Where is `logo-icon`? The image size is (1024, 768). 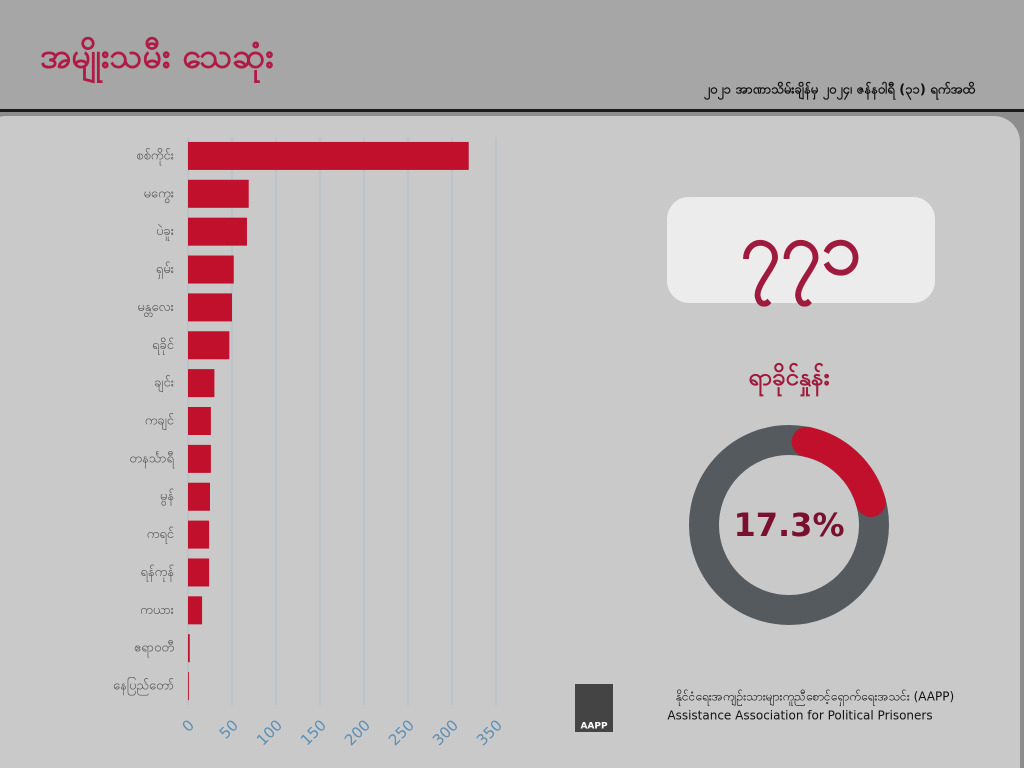
logo-icon is located at coordinates (594, 708).